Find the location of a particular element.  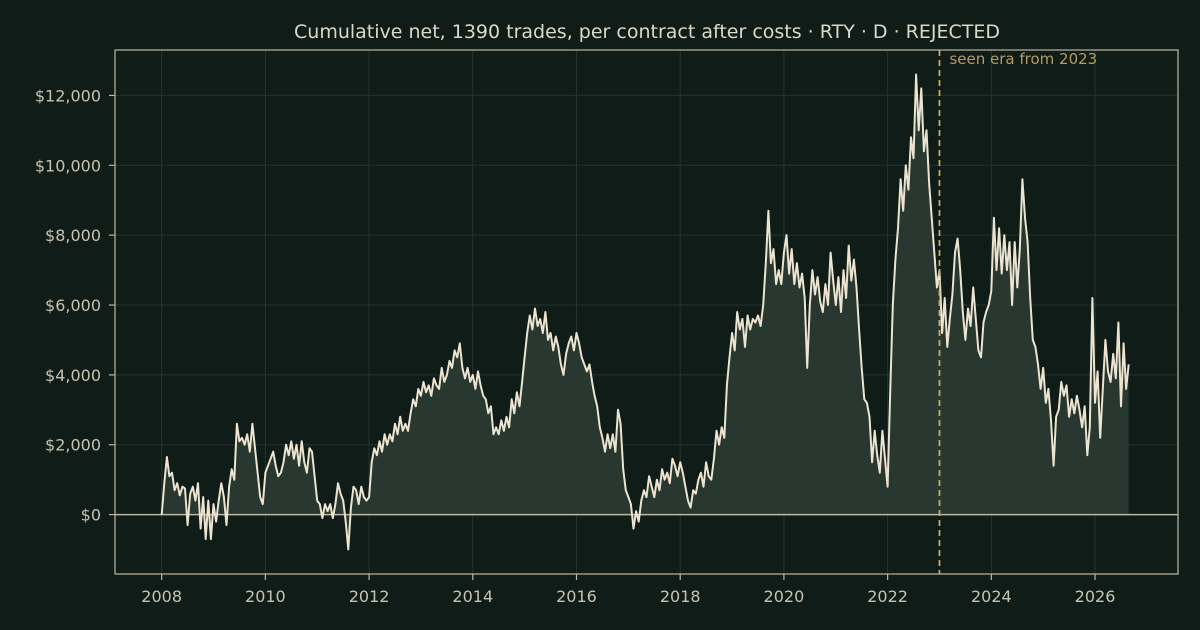

x-tick-label: 2020 is located at coordinates (784, 596).